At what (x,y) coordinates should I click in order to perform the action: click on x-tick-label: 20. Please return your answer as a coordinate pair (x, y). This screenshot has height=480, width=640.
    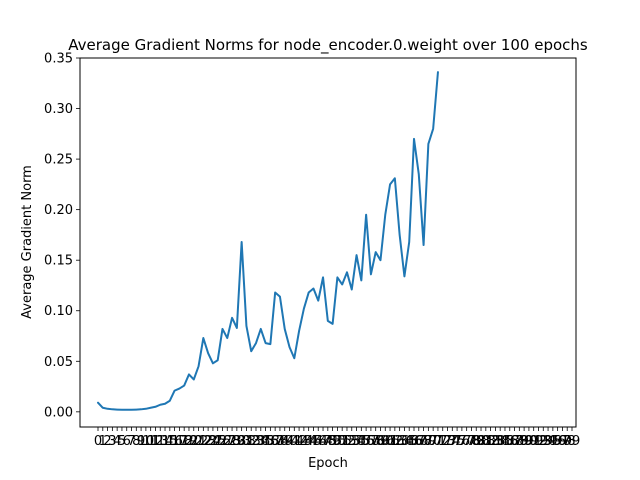
    Looking at the image, I should click on (193, 441).